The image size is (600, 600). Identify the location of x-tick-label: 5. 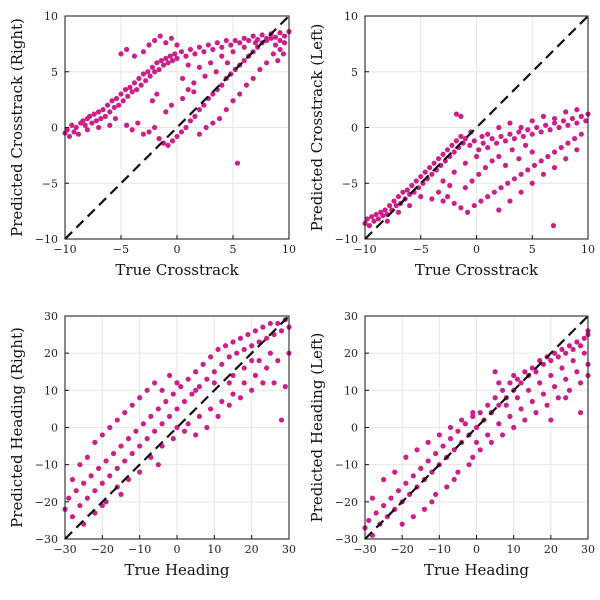
(532, 249).